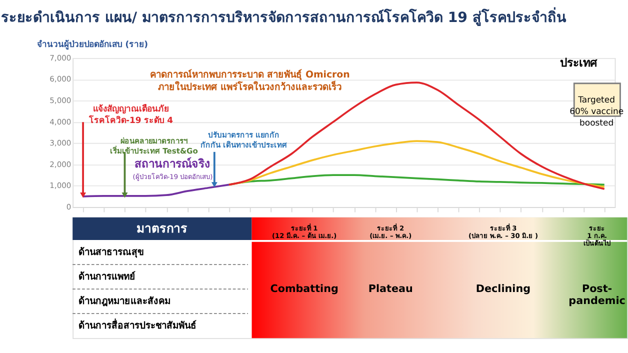 The height and width of the screenshot is (353, 628). Describe the element at coordinates (107, 277) in the screenshot. I see `category-label: ด้านการแพทย์` at that location.